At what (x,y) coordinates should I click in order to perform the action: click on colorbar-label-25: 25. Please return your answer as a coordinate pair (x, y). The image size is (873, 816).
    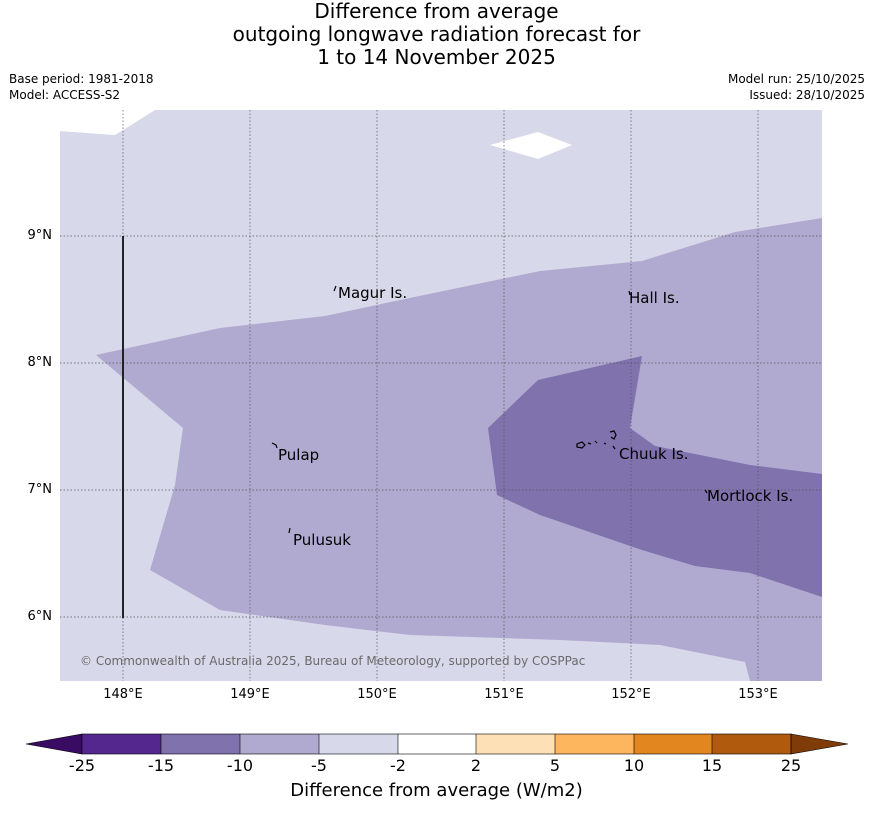
    Looking at the image, I should click on (791, 765).